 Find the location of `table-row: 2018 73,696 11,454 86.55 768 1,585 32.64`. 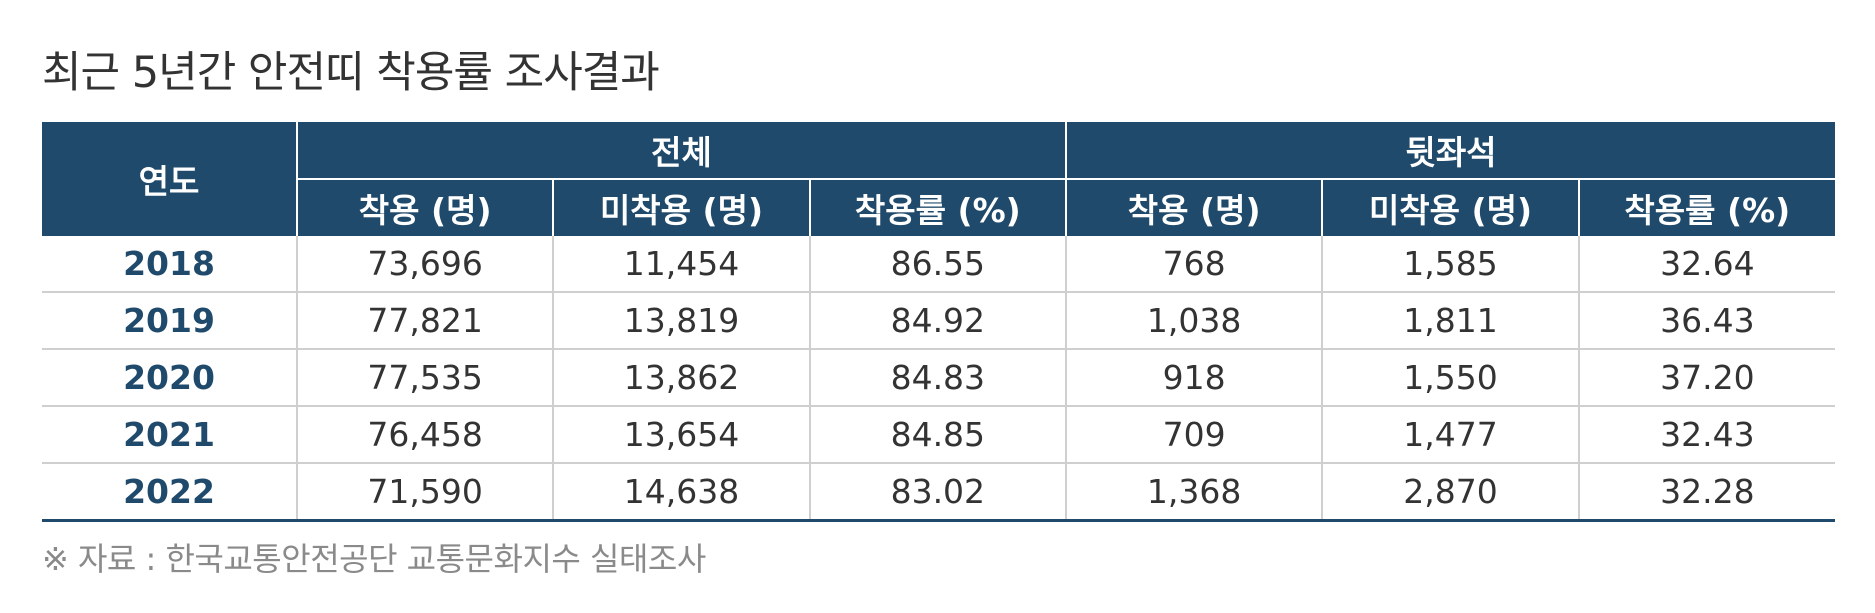

table-row: 2018 73,696 11,454 86.55 768 1,585 32.64 is located at coordinates (939, 264).